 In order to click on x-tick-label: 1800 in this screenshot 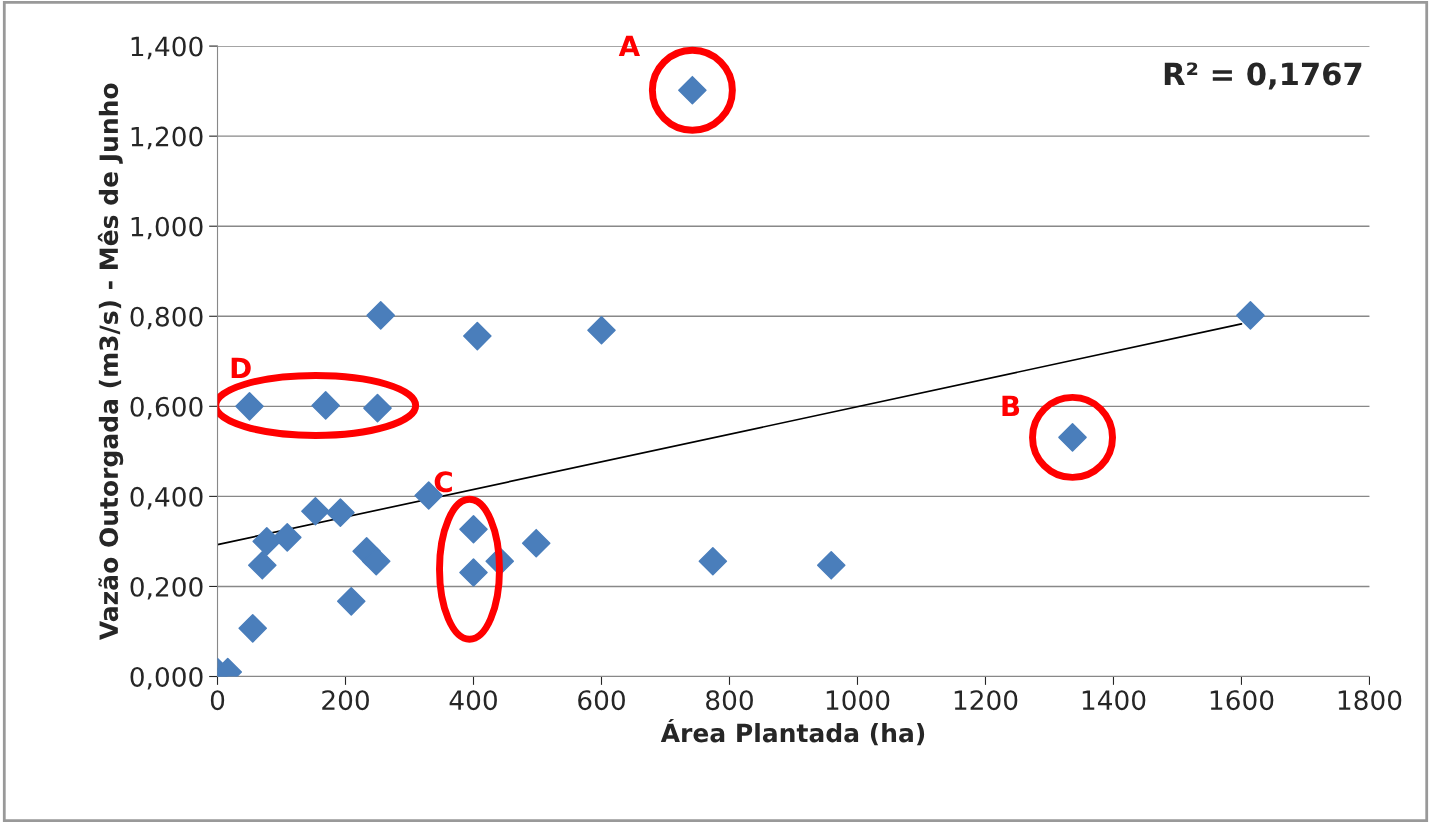, I will do `click(1370, 700)`.